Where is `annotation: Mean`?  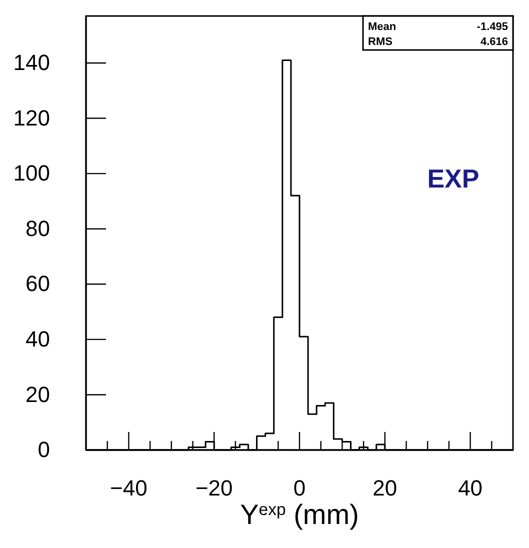
annotation: Mean is located at coordinates (382, 27).